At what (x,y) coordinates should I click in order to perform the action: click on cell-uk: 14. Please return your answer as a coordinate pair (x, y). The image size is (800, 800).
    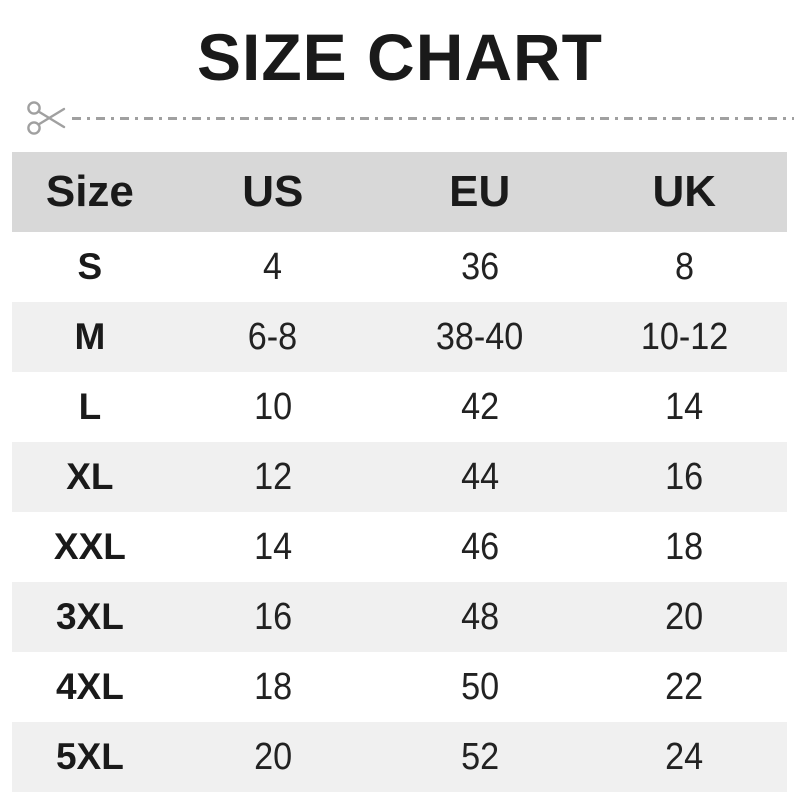
    Looking at the image, I should click on (684, 406).